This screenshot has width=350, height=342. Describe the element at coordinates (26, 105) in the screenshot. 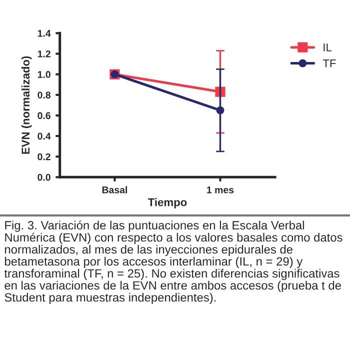

I see `y-axis-title: EVN (normalizado)` at that location.